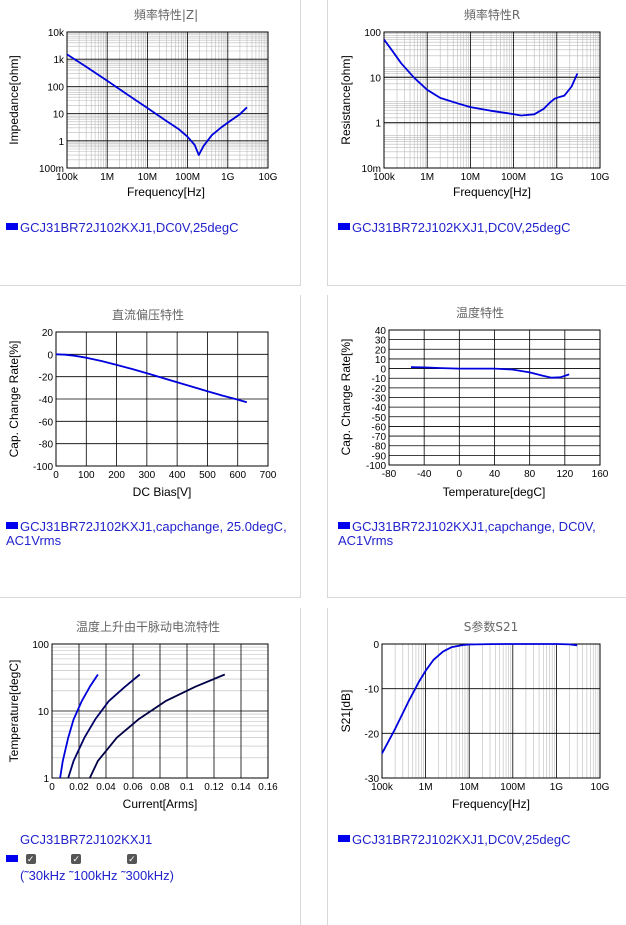 The width and height of the screenshot is (626, 925). What do you see at coordinates (492, 192) in the screenshot?
I see `x-axis-label: Frequency[Hz]` at bounding box center [492, 192].